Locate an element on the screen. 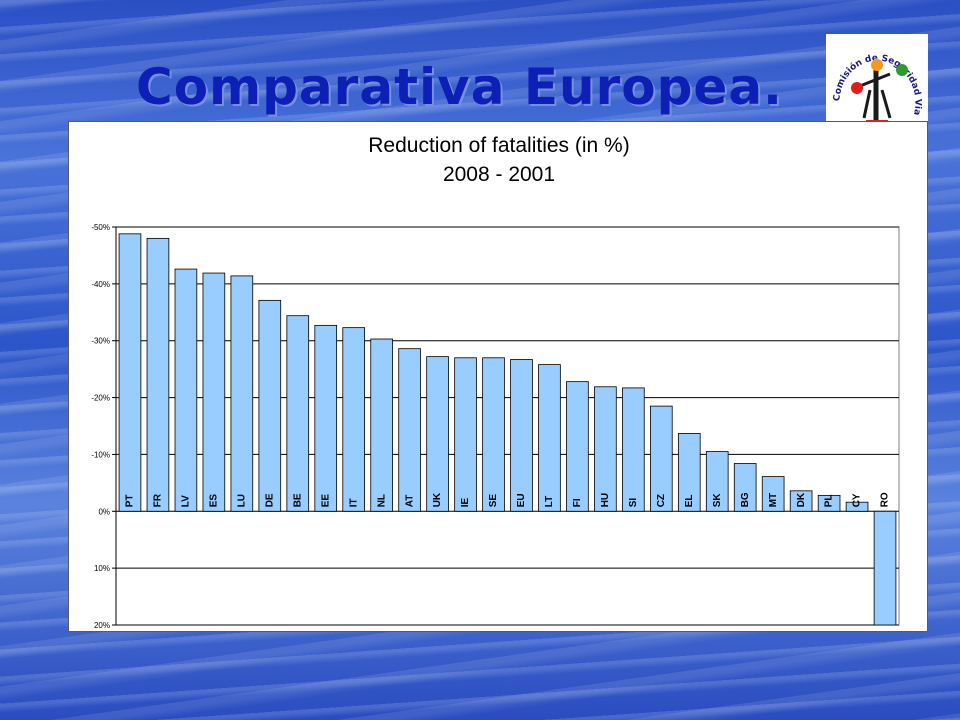 The image size is (960, 720). bar-sk is located at coordinates (717, 481).